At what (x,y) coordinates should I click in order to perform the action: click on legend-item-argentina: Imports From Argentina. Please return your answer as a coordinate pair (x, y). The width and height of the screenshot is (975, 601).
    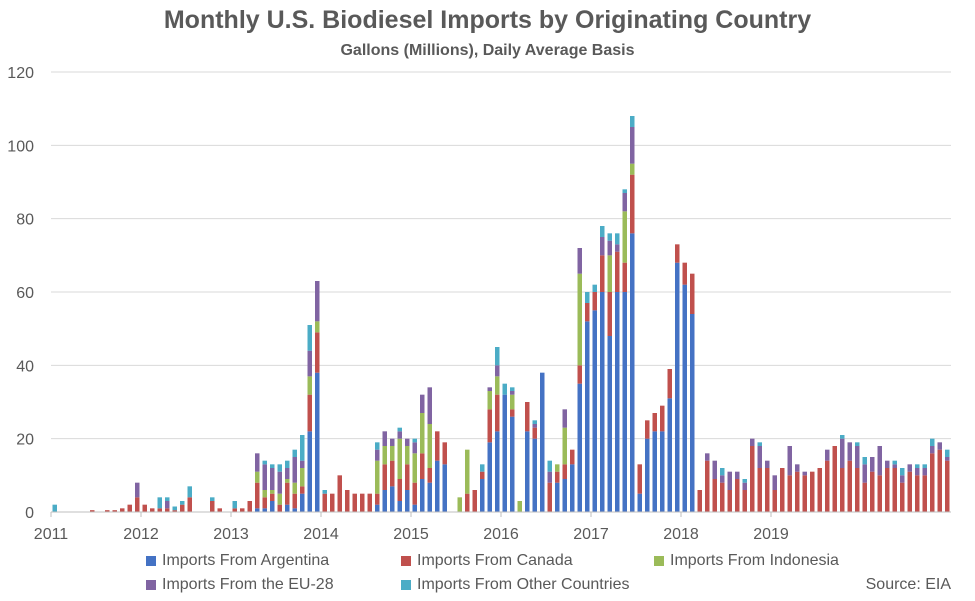
    Looking at the image, I should click on (237, 561).